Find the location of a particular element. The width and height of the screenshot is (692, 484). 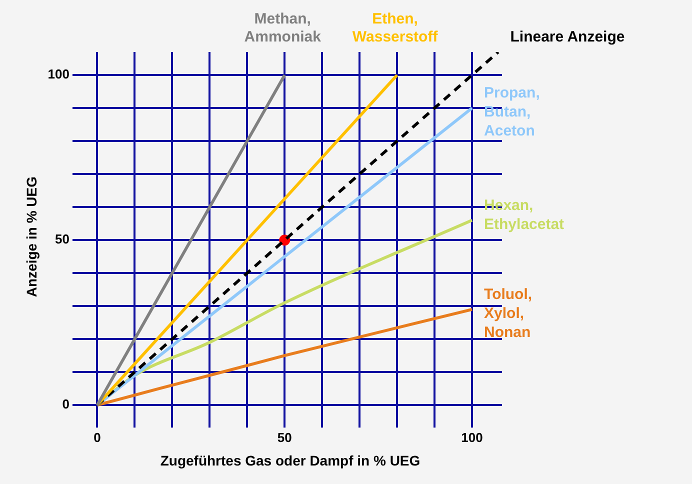

y-axis-title: Anzeige in % UEG is located at coordinates (31, 237).